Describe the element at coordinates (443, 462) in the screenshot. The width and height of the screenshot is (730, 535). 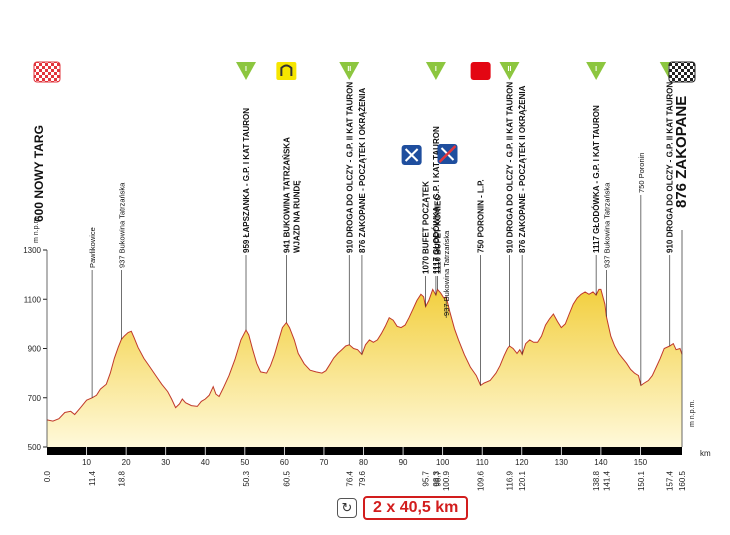
I see `x-tick-label: 100` at that location.